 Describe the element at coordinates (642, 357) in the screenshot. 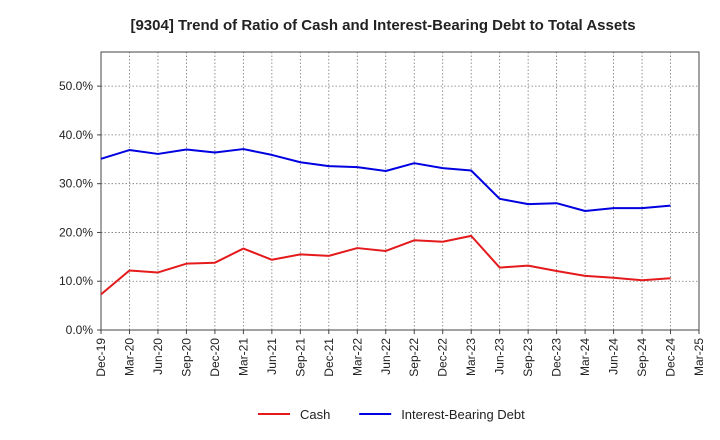

I see `x-tick-label: Sep-24` at that location.